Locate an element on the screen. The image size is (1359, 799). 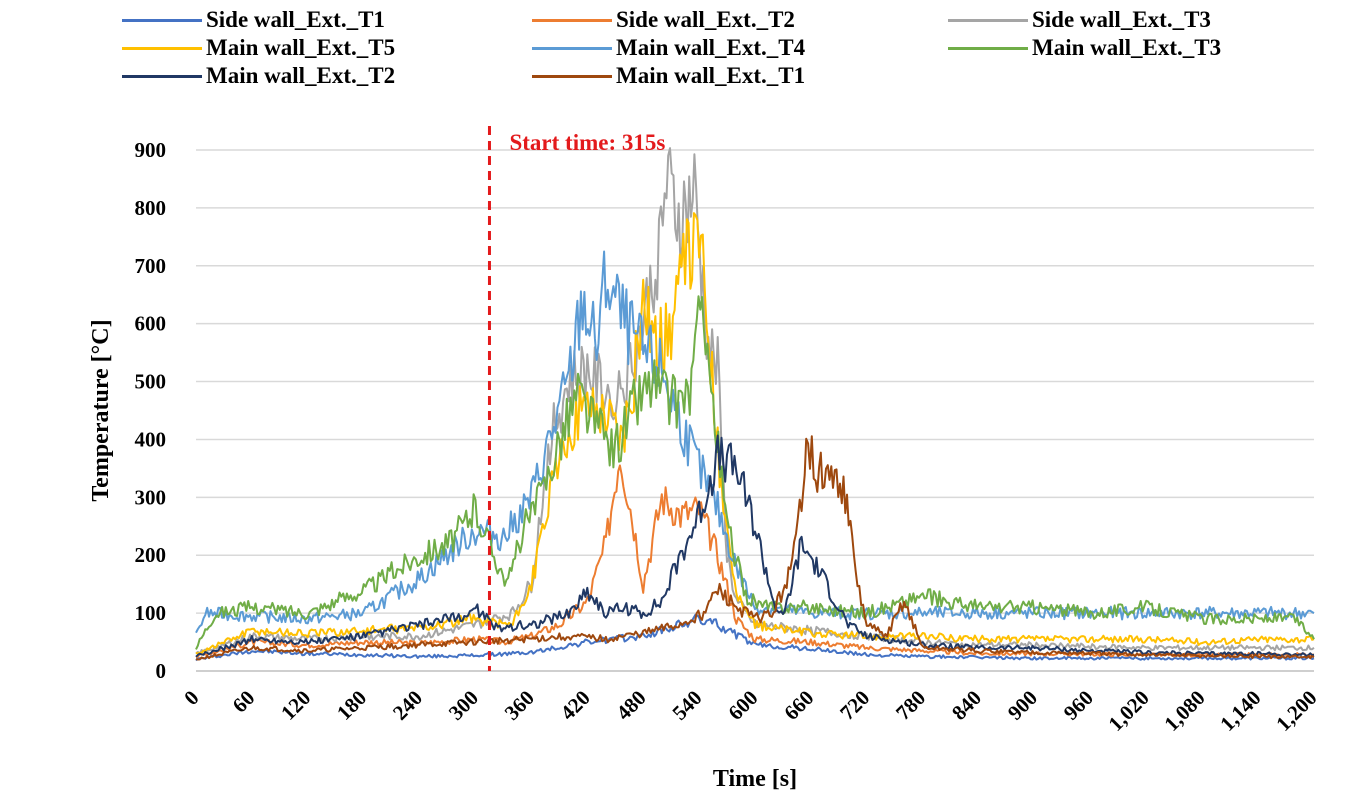
y-tick-label: 900 is located at coordinates (151, 150).